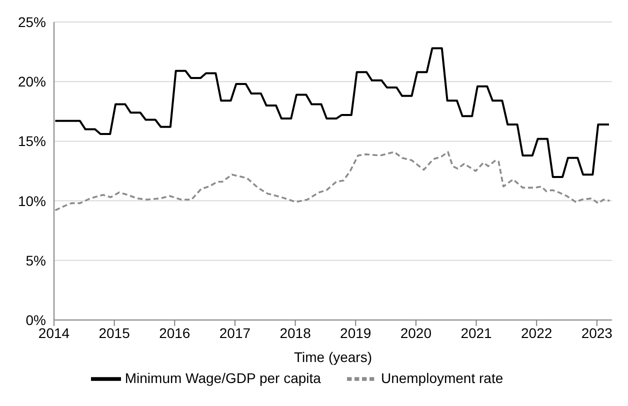 This screenshot has width=628, height=406. What do you see at coordinates (114, 332) in the screenshot?
I see `x-tick-label: 2015` at bounding box center [114, 332].